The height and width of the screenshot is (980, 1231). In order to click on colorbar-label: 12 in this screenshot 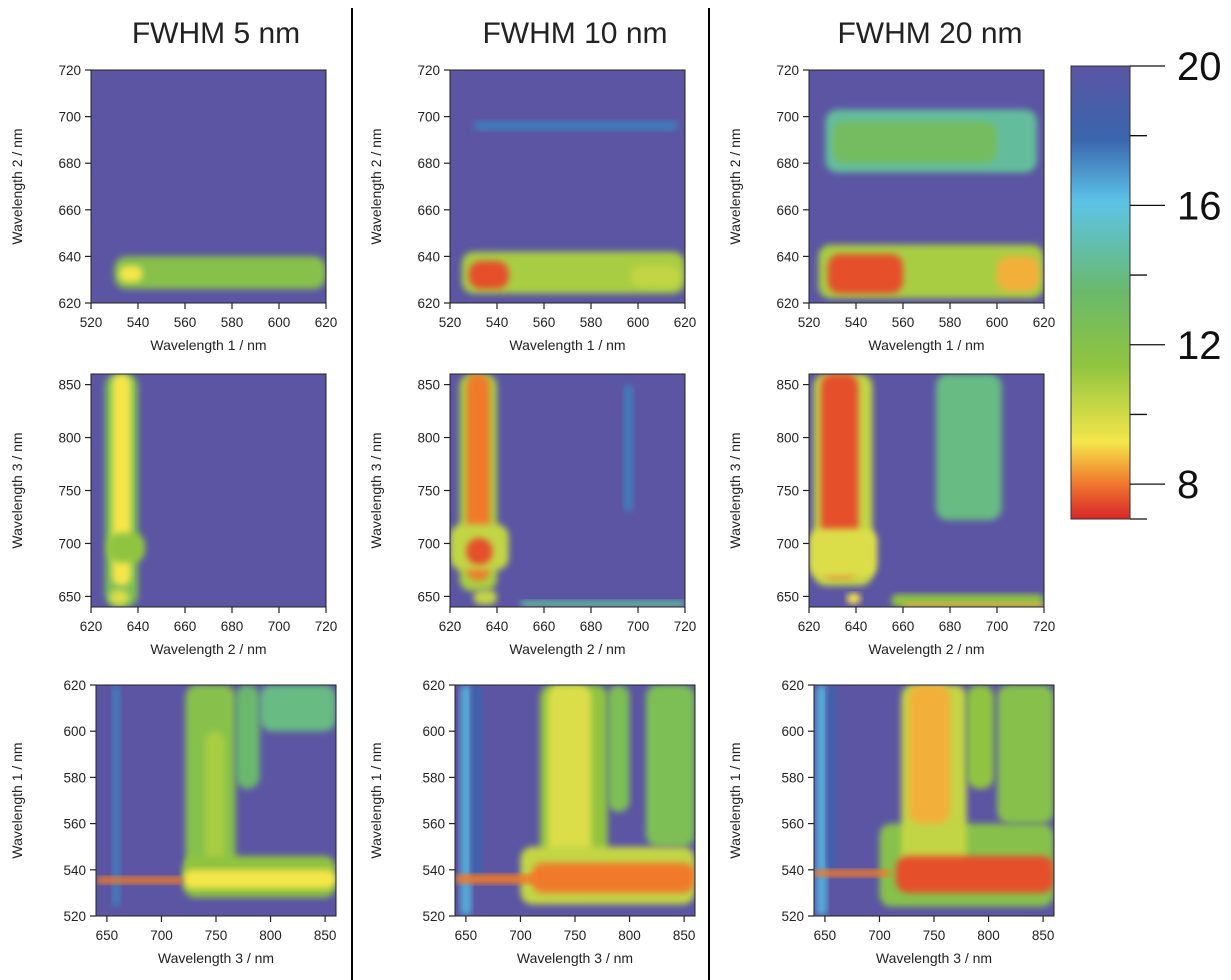, I will do `click(1199, 346)`.